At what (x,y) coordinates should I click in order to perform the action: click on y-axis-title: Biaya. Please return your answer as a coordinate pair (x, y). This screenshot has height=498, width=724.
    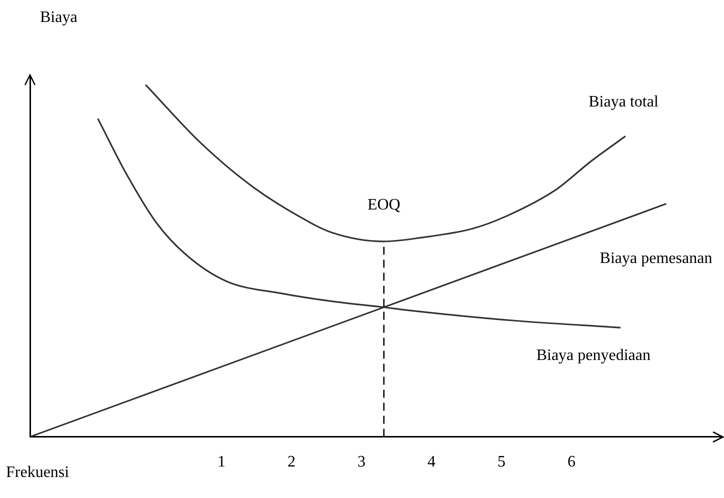
    Looking at the image, I should click on (59, 17).